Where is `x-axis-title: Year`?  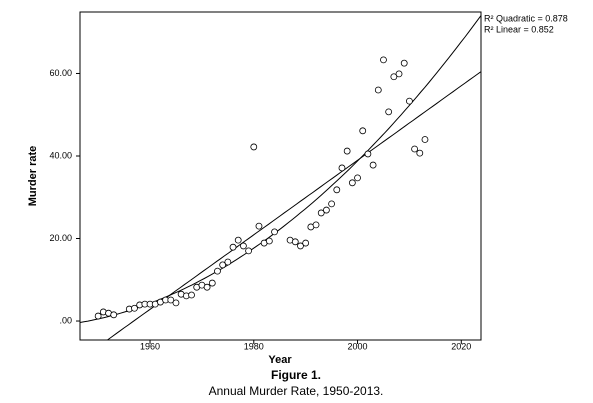
x-axis-title: Year is located at coordinates (280, 360).